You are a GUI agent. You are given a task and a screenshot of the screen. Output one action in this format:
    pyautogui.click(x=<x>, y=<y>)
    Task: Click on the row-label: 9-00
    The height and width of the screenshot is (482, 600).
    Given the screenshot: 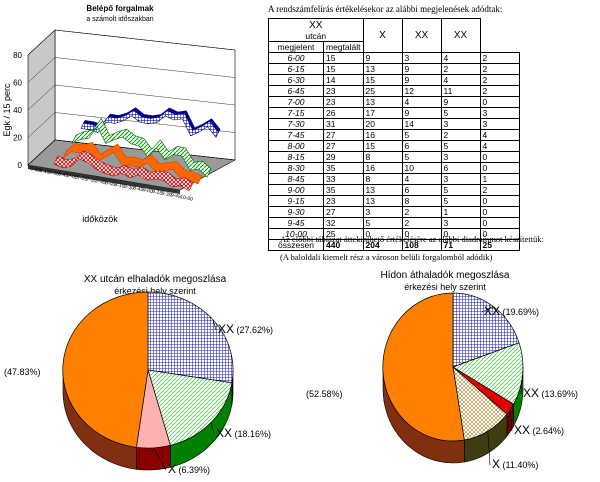 What is the action you would take?
    pyautogui.click(x=296, y=190)
    